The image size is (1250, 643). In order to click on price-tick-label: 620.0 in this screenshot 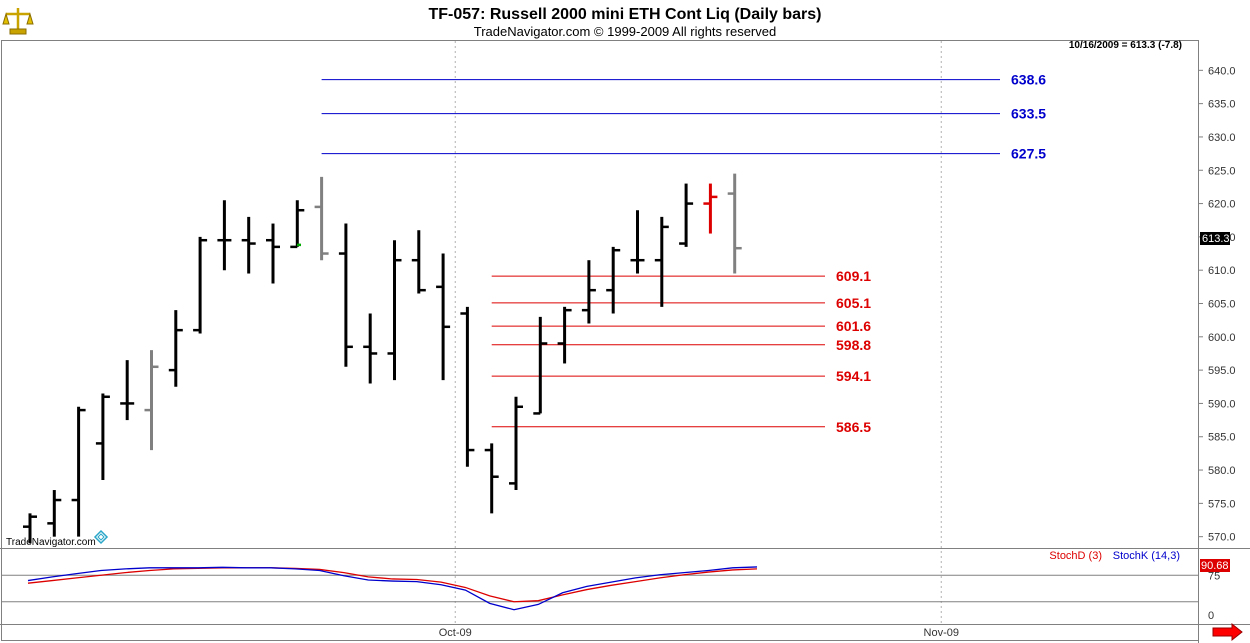, I will do `click(1222, 205)`.